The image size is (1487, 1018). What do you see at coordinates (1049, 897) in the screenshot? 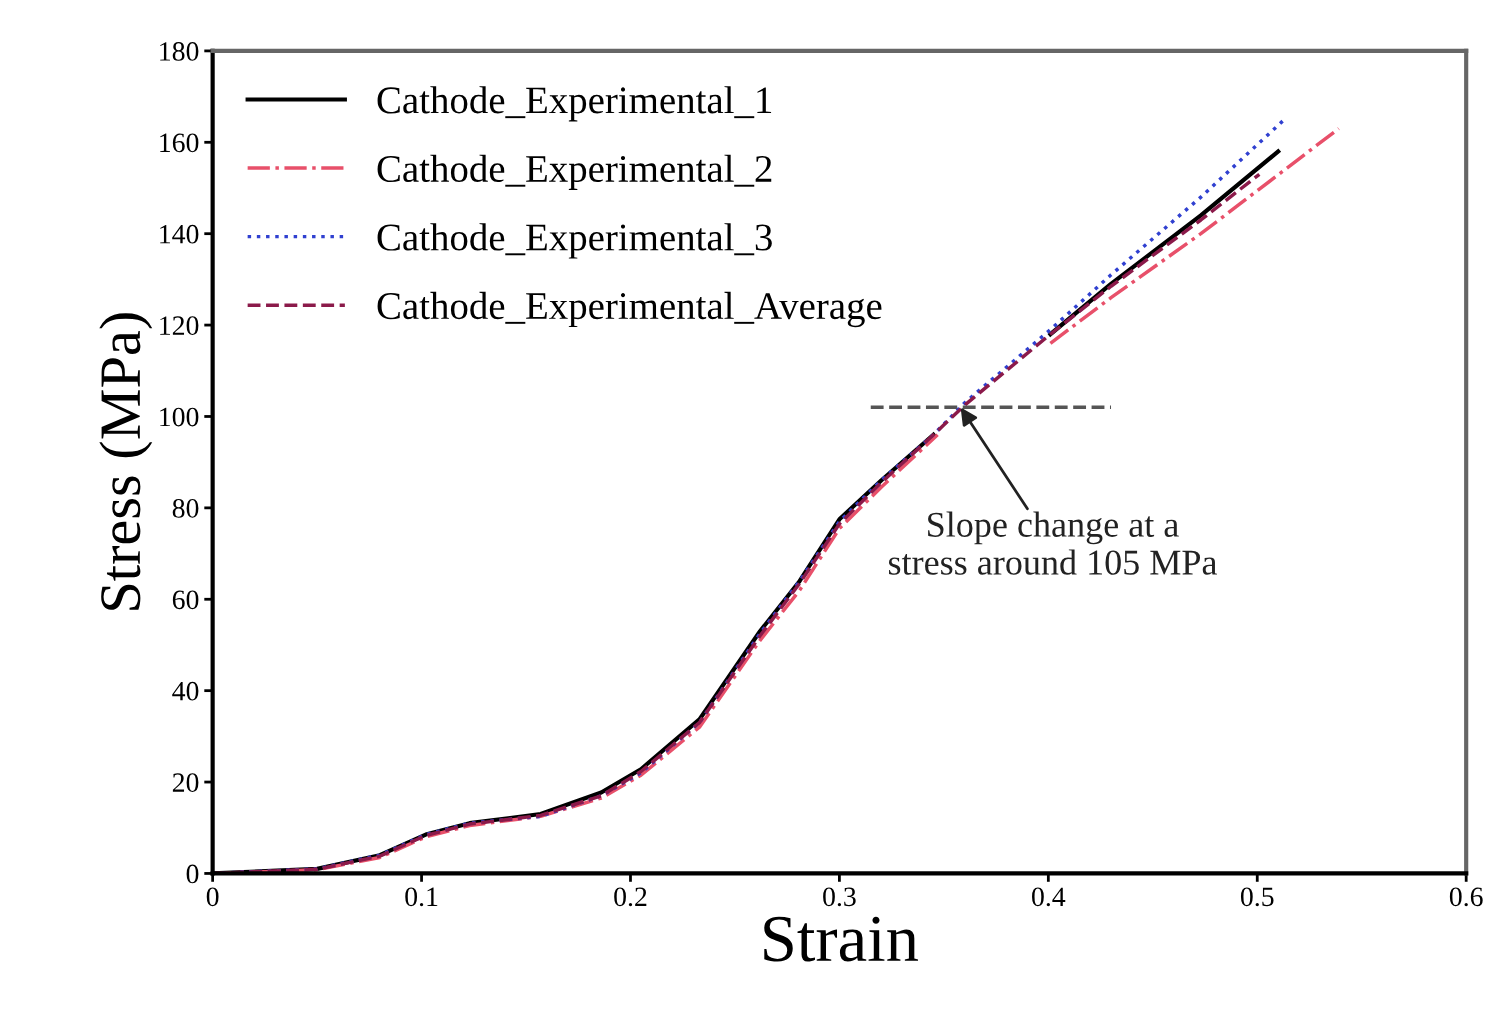
I see `x-tick-label: 0.4` at bounding box center [1049, 897].